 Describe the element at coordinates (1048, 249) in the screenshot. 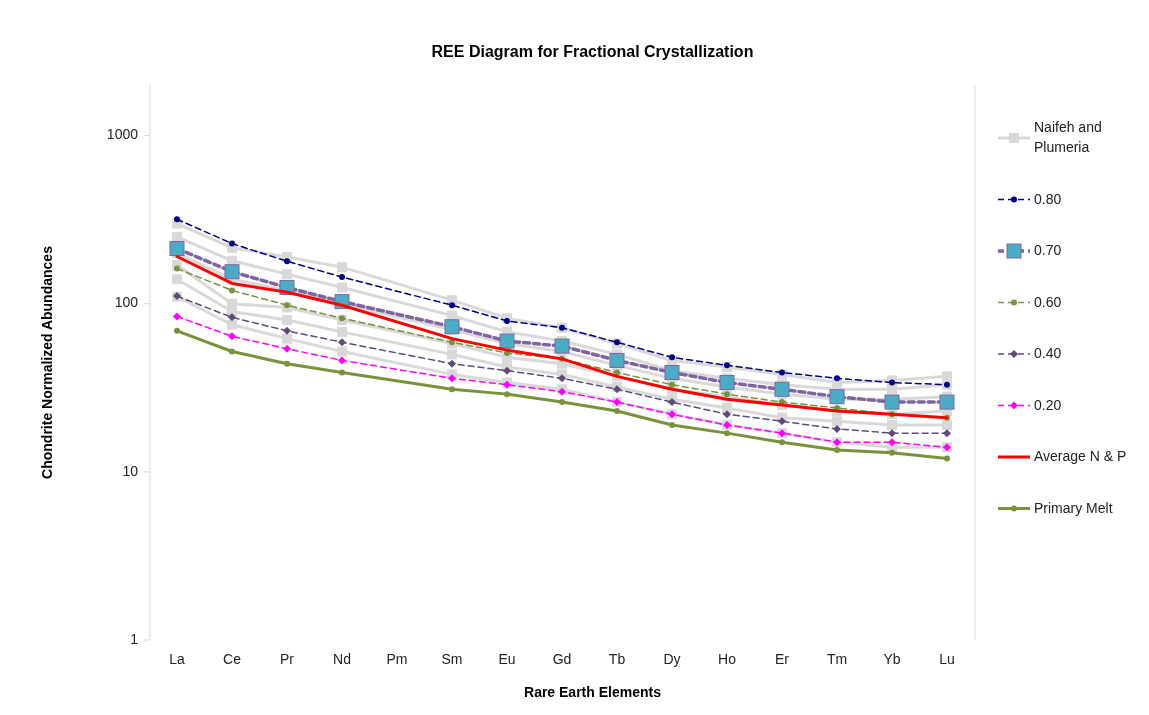

I see `legend-label: 0.70` at that location.